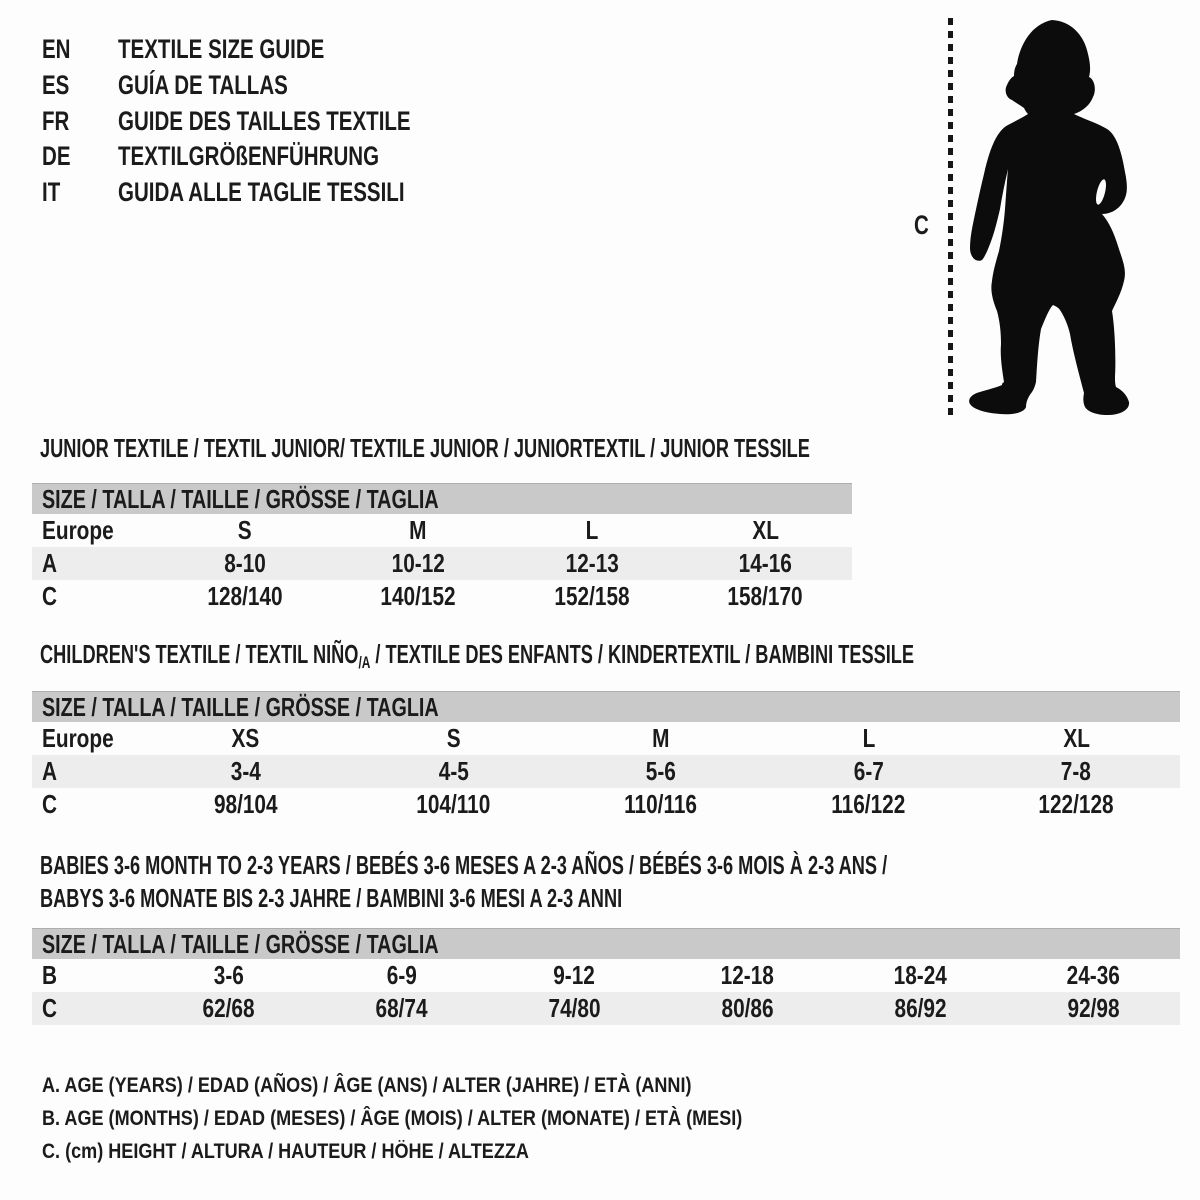  I want to click on value-cell: 18-24, so click(920, 975).